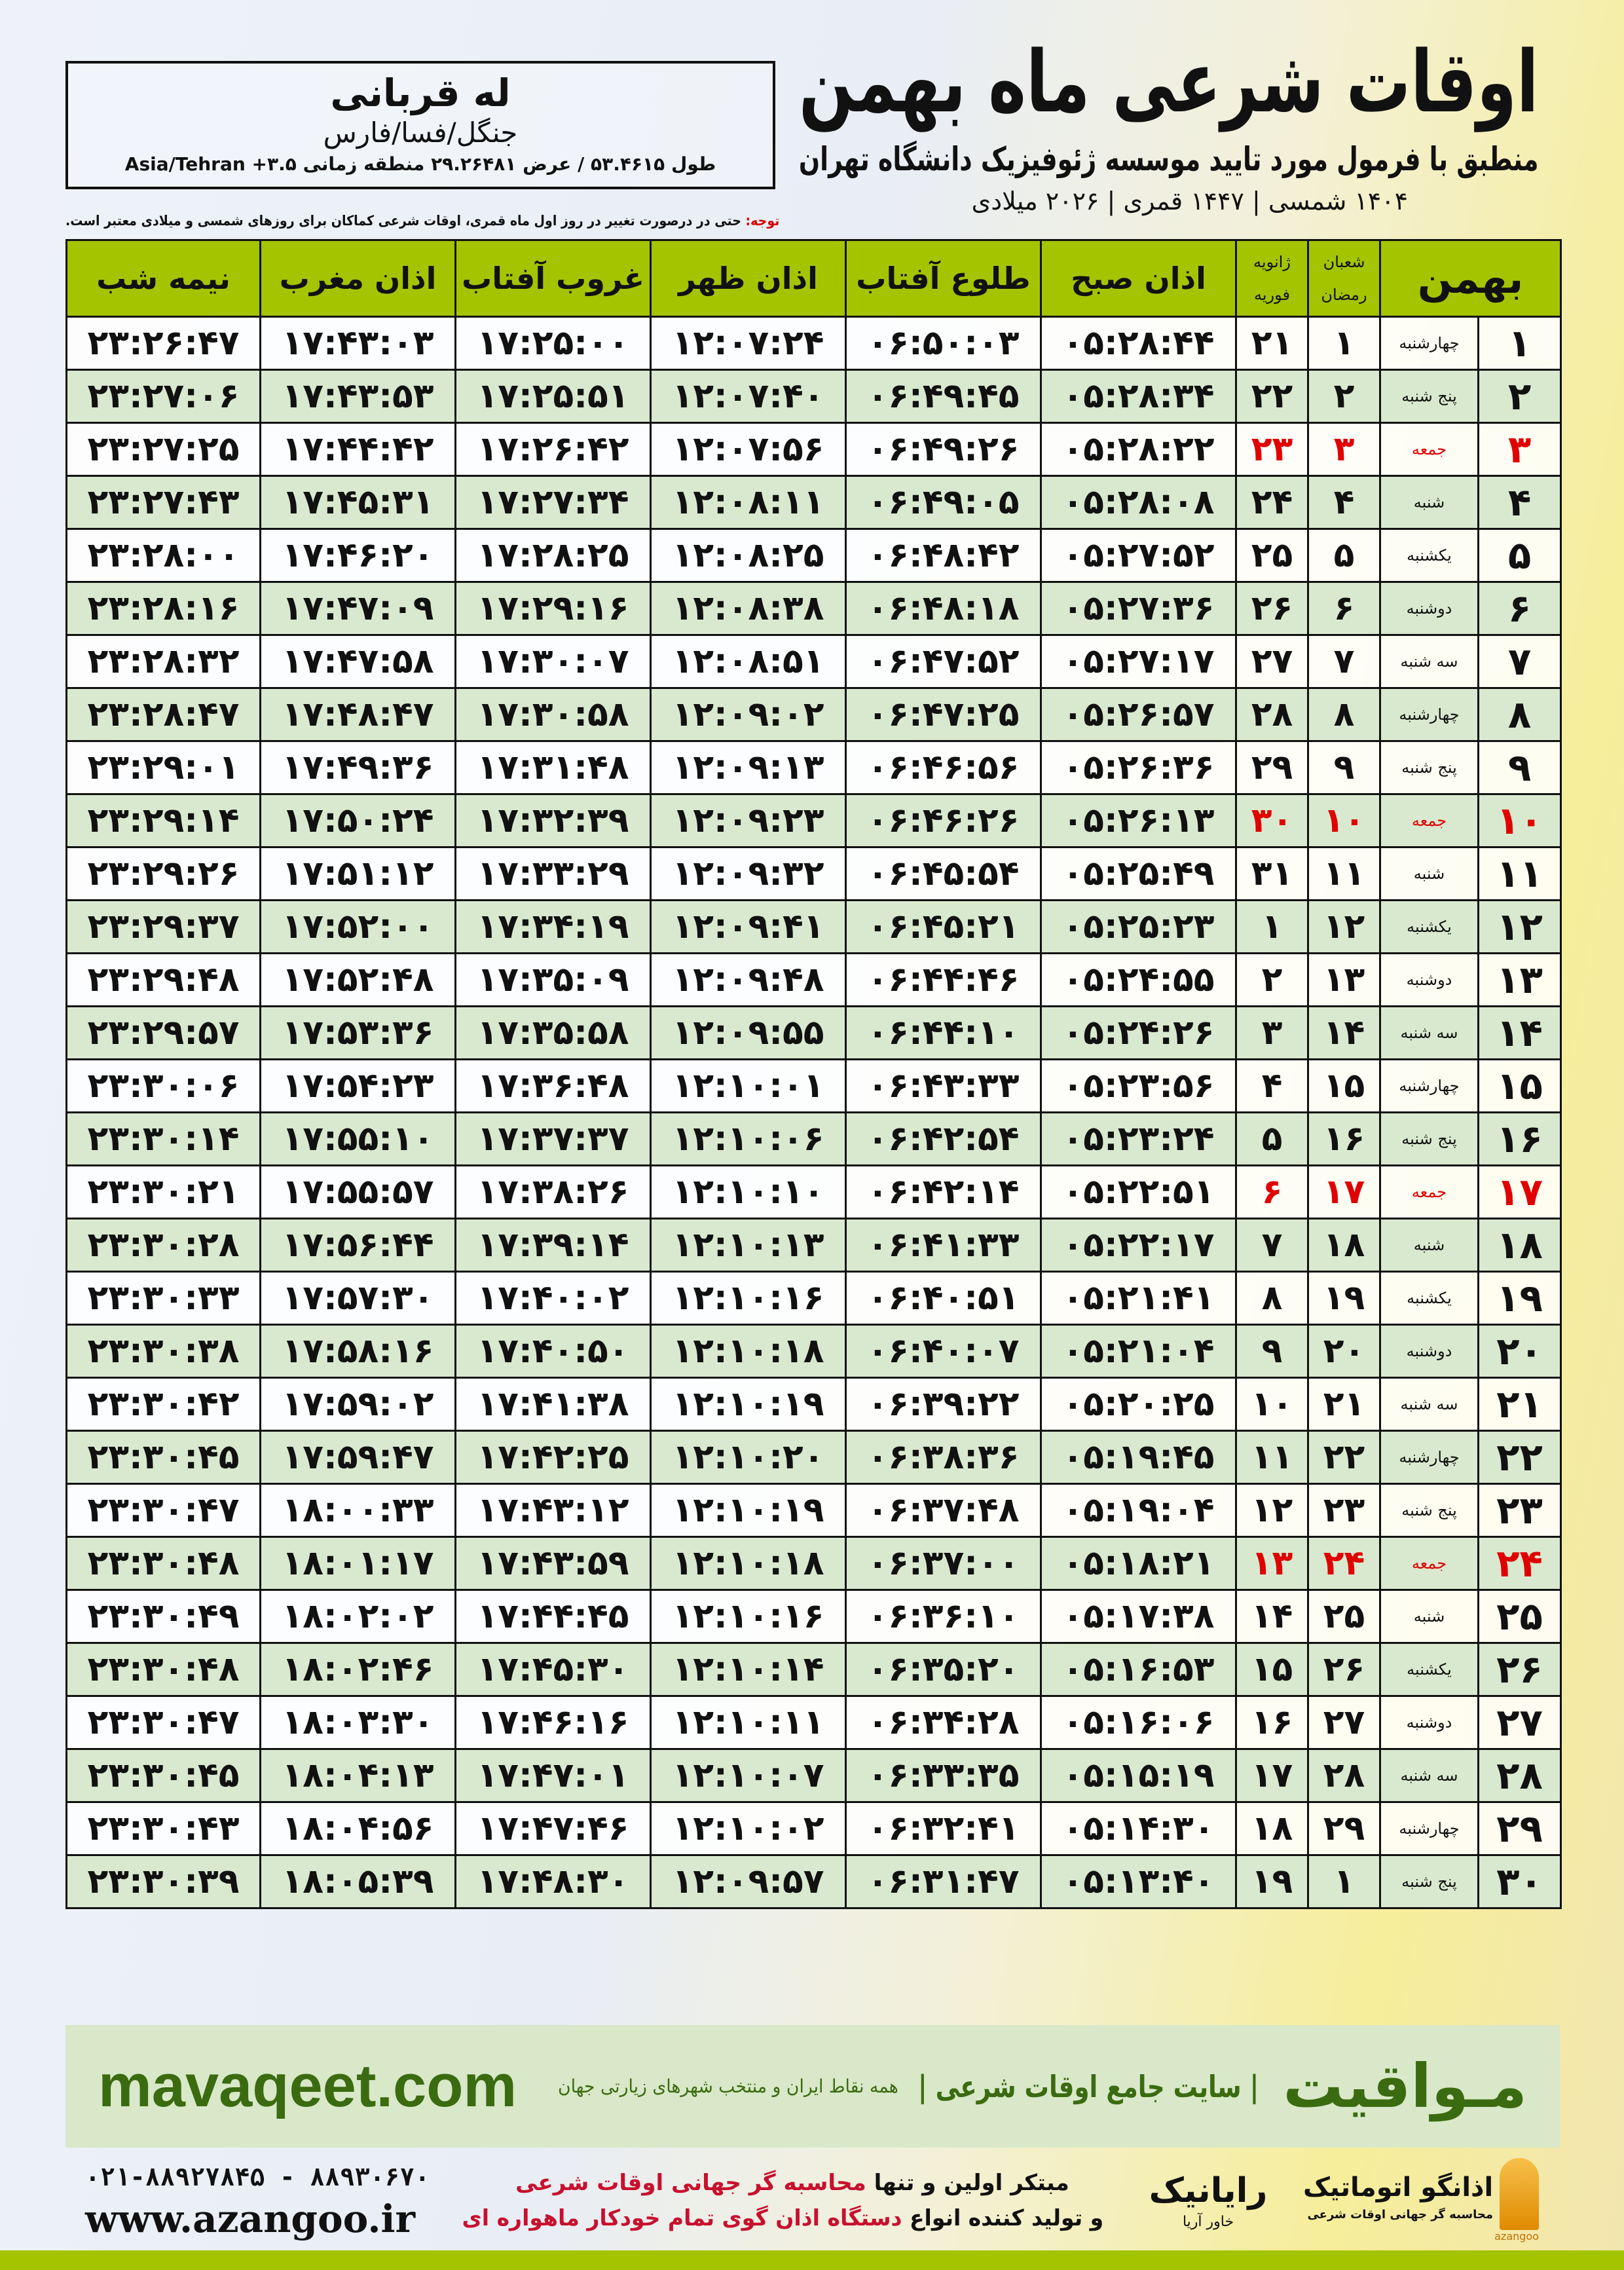  I want to click on cell-sunset: ۱۷:۲۸:۲۵, so click(553, 555).